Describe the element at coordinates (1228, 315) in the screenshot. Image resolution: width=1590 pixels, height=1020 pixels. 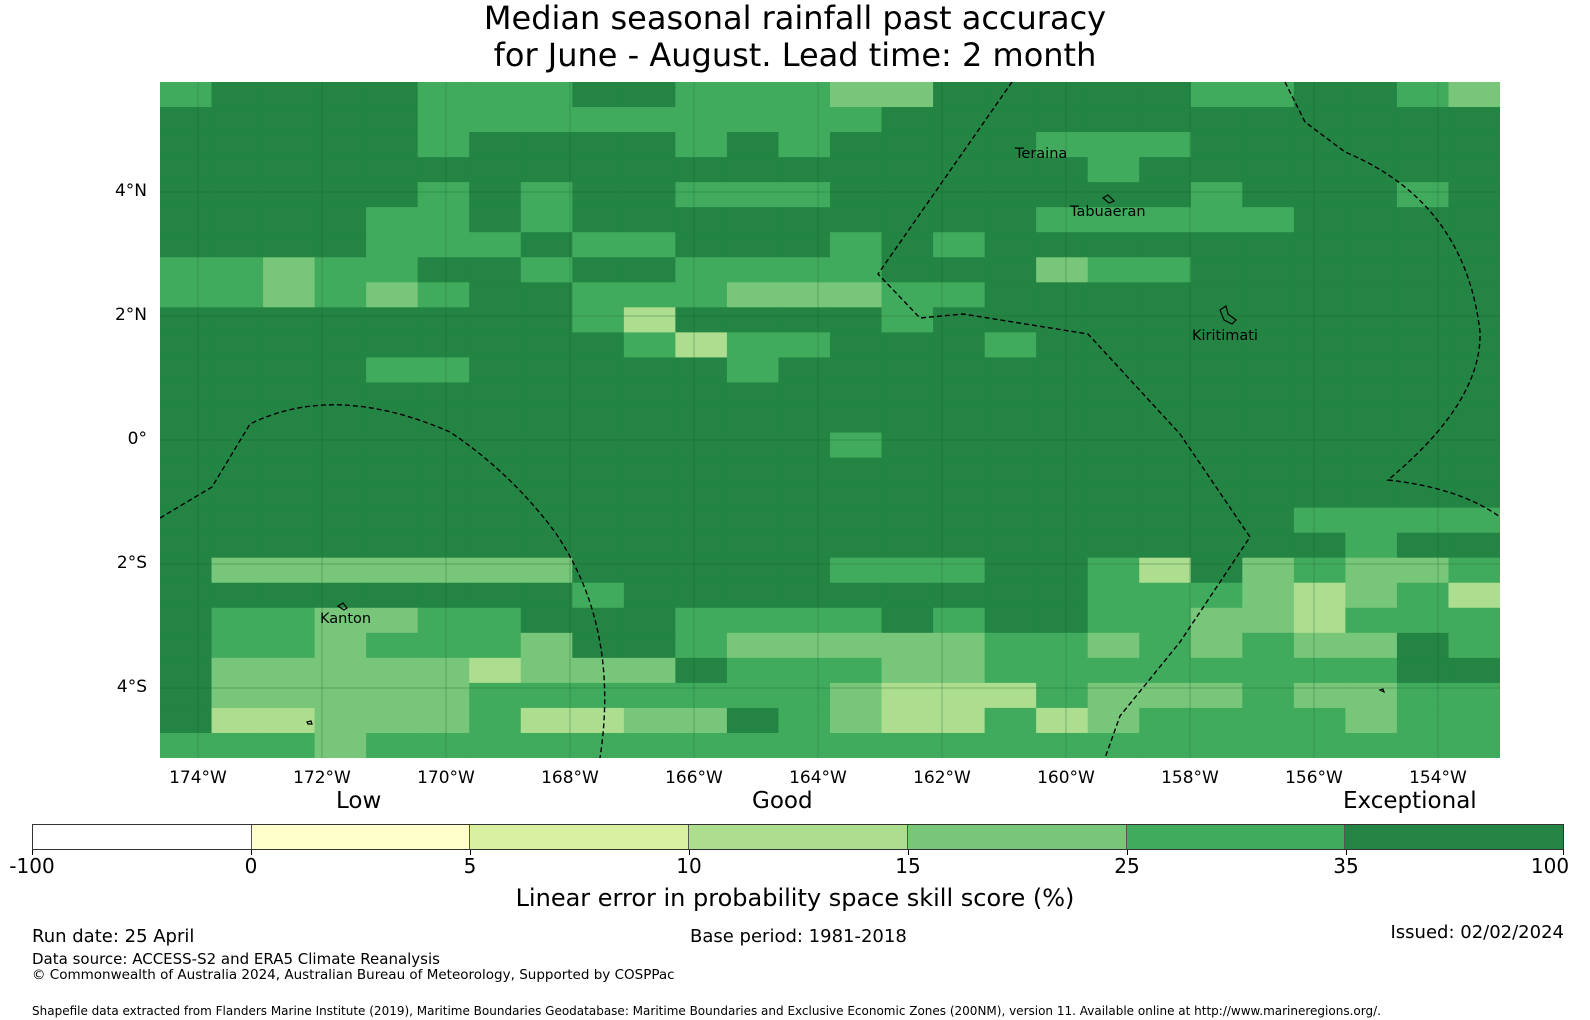
I see `kiritimati-outline` at that location.